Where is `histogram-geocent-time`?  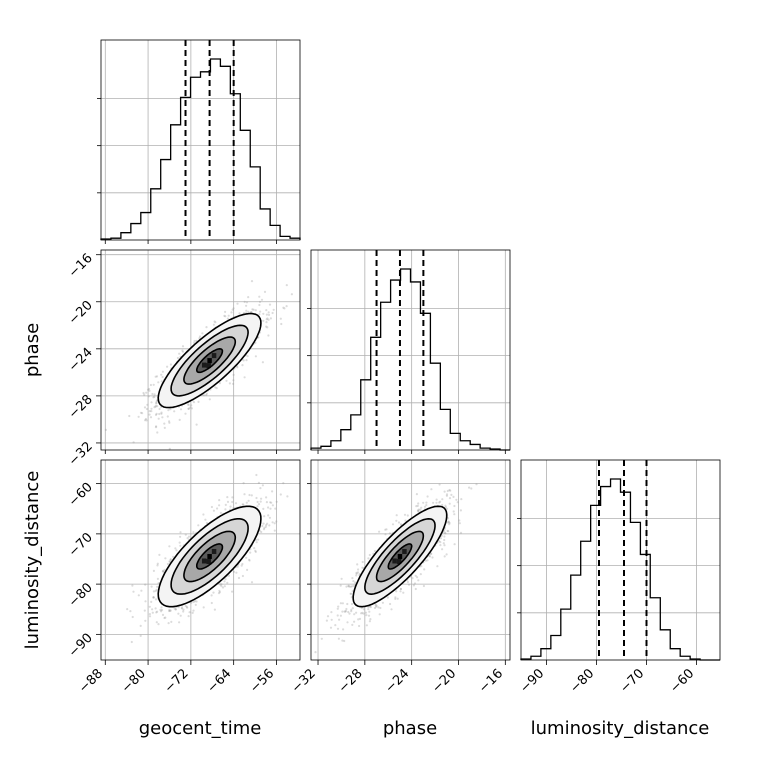 histogram-geocent-time is located at coordinates (200, 149).